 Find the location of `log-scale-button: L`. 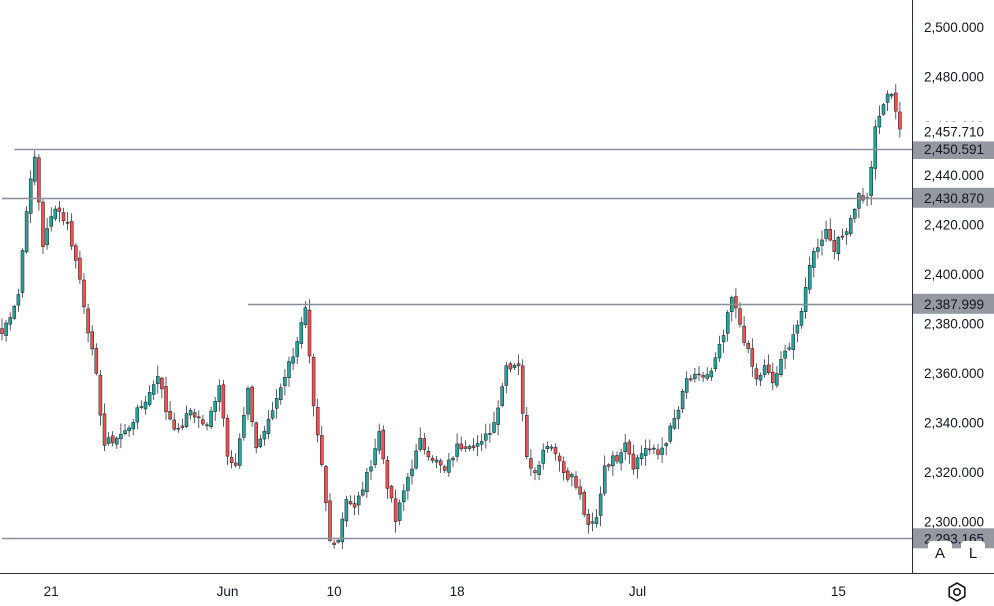

log-scale-button: L is located at coordinates (973, 553).